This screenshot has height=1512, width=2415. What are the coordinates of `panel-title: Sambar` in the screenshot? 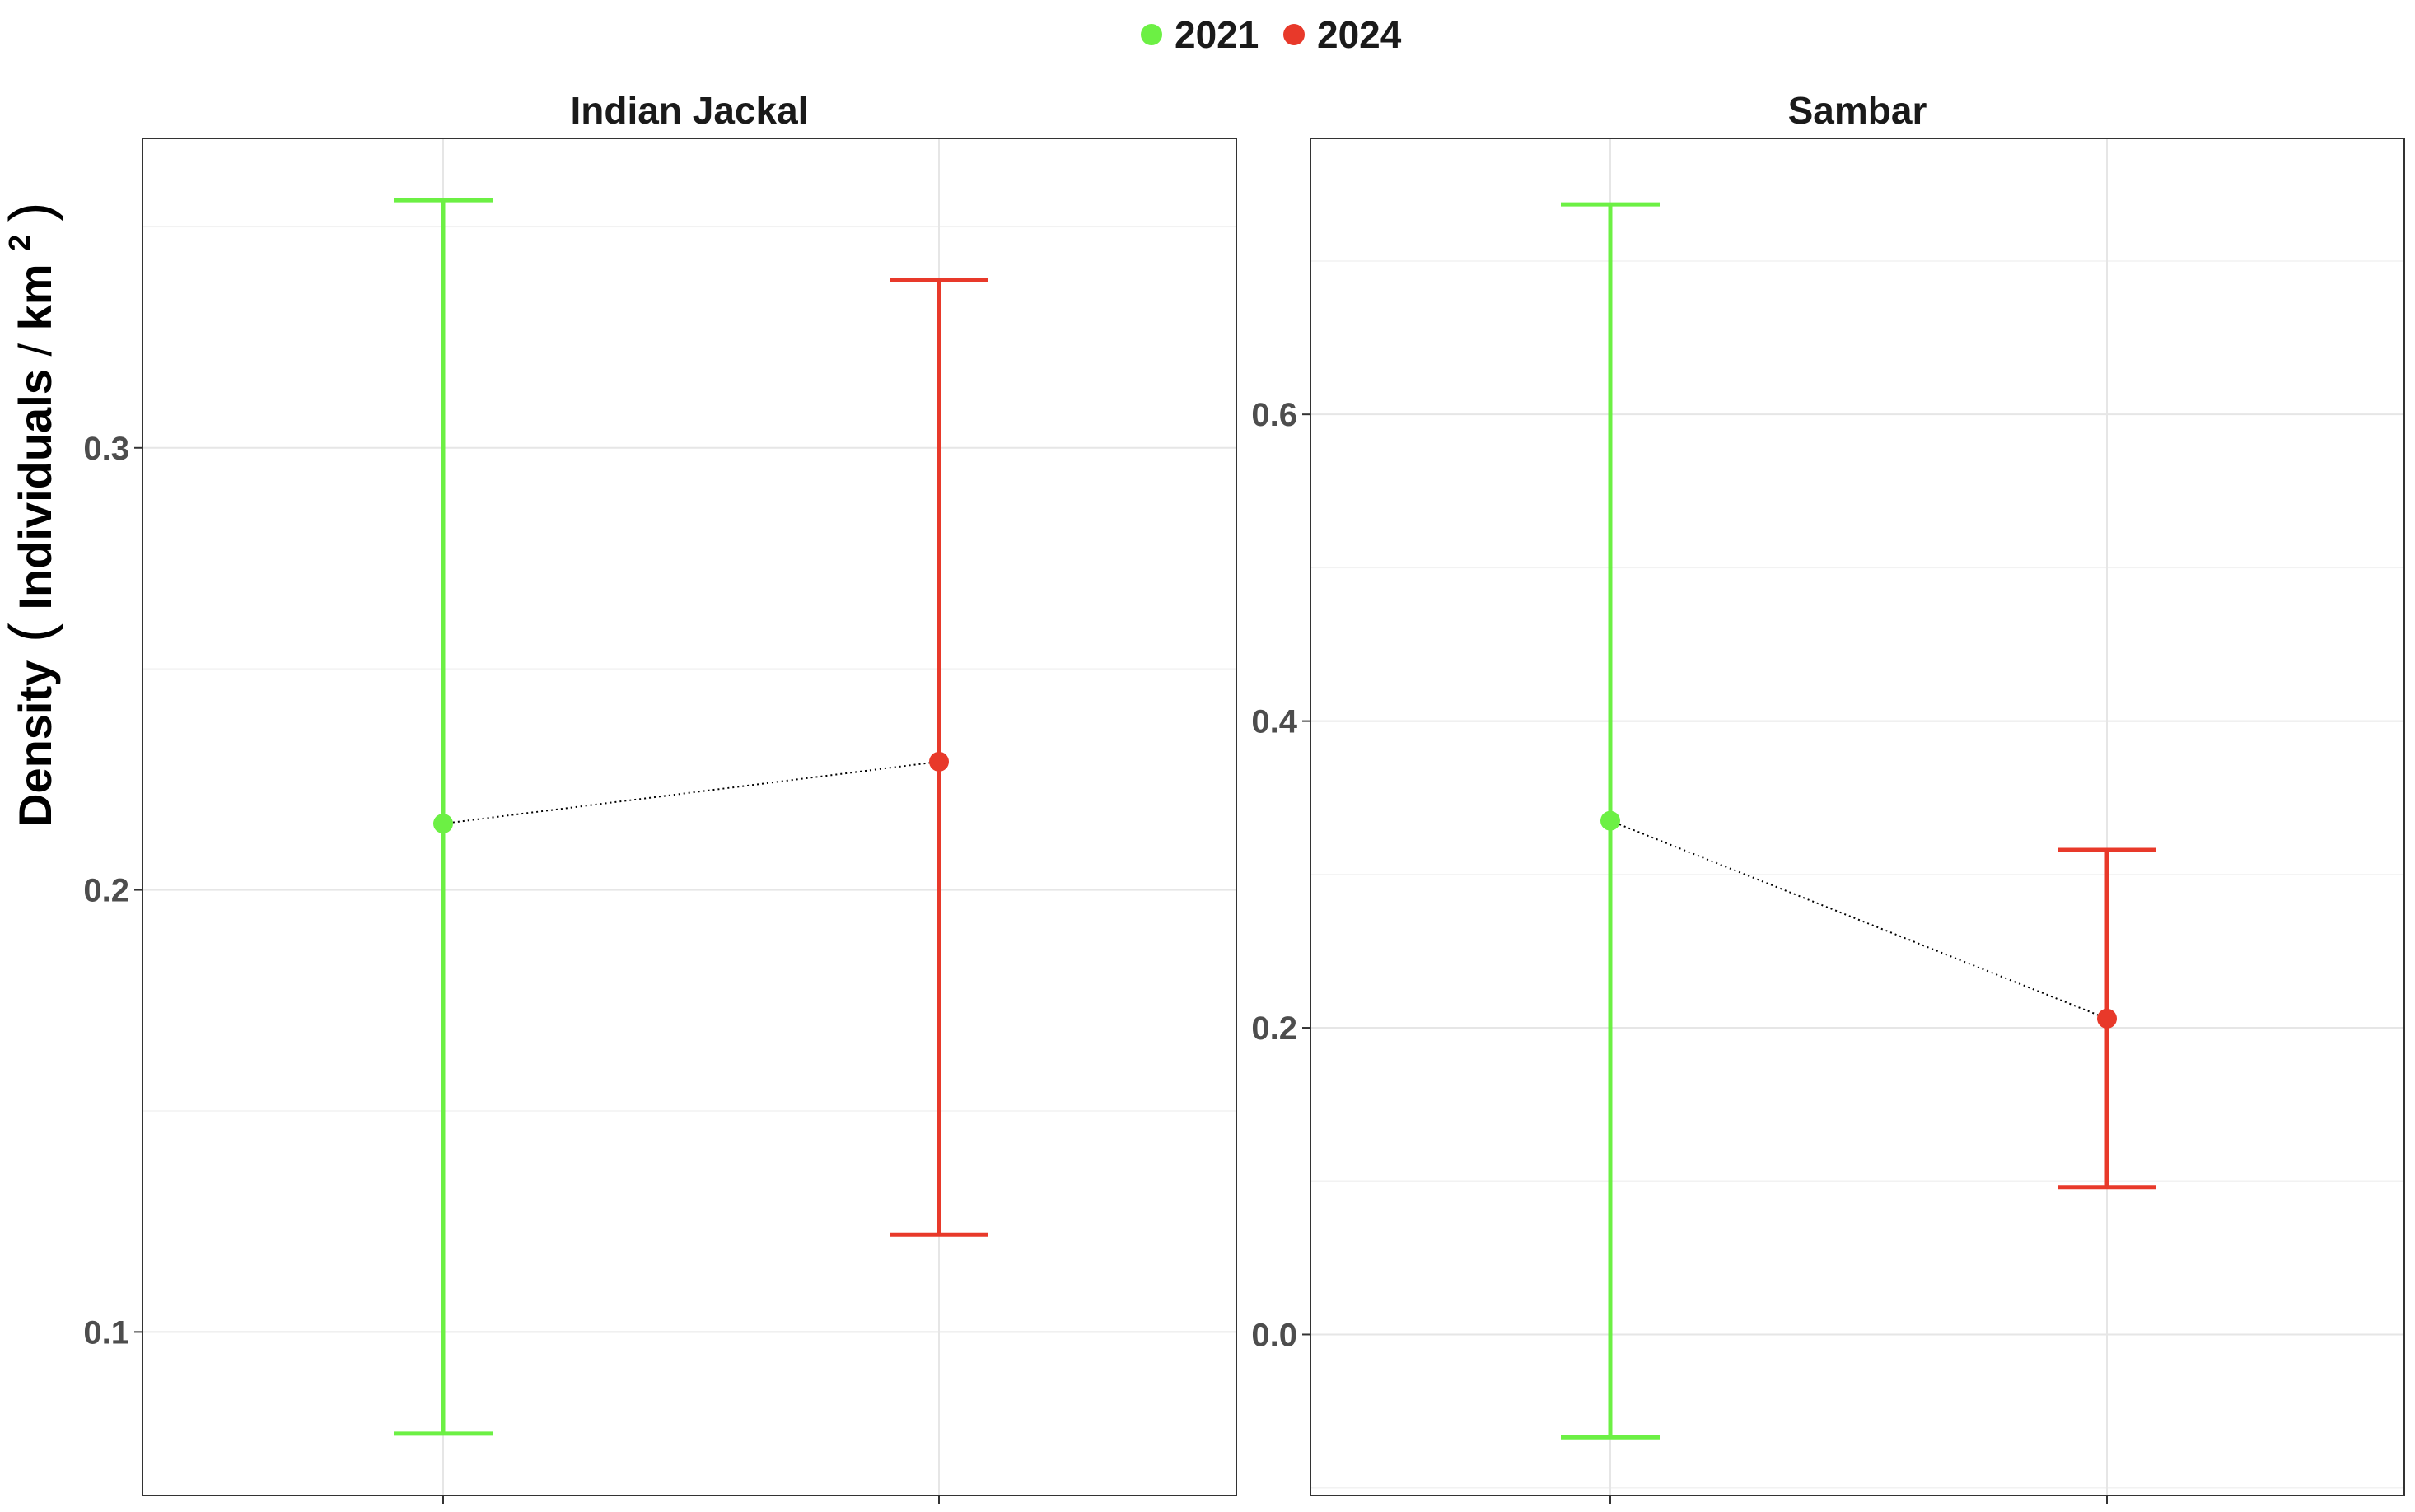 It's located at (1857, 110).